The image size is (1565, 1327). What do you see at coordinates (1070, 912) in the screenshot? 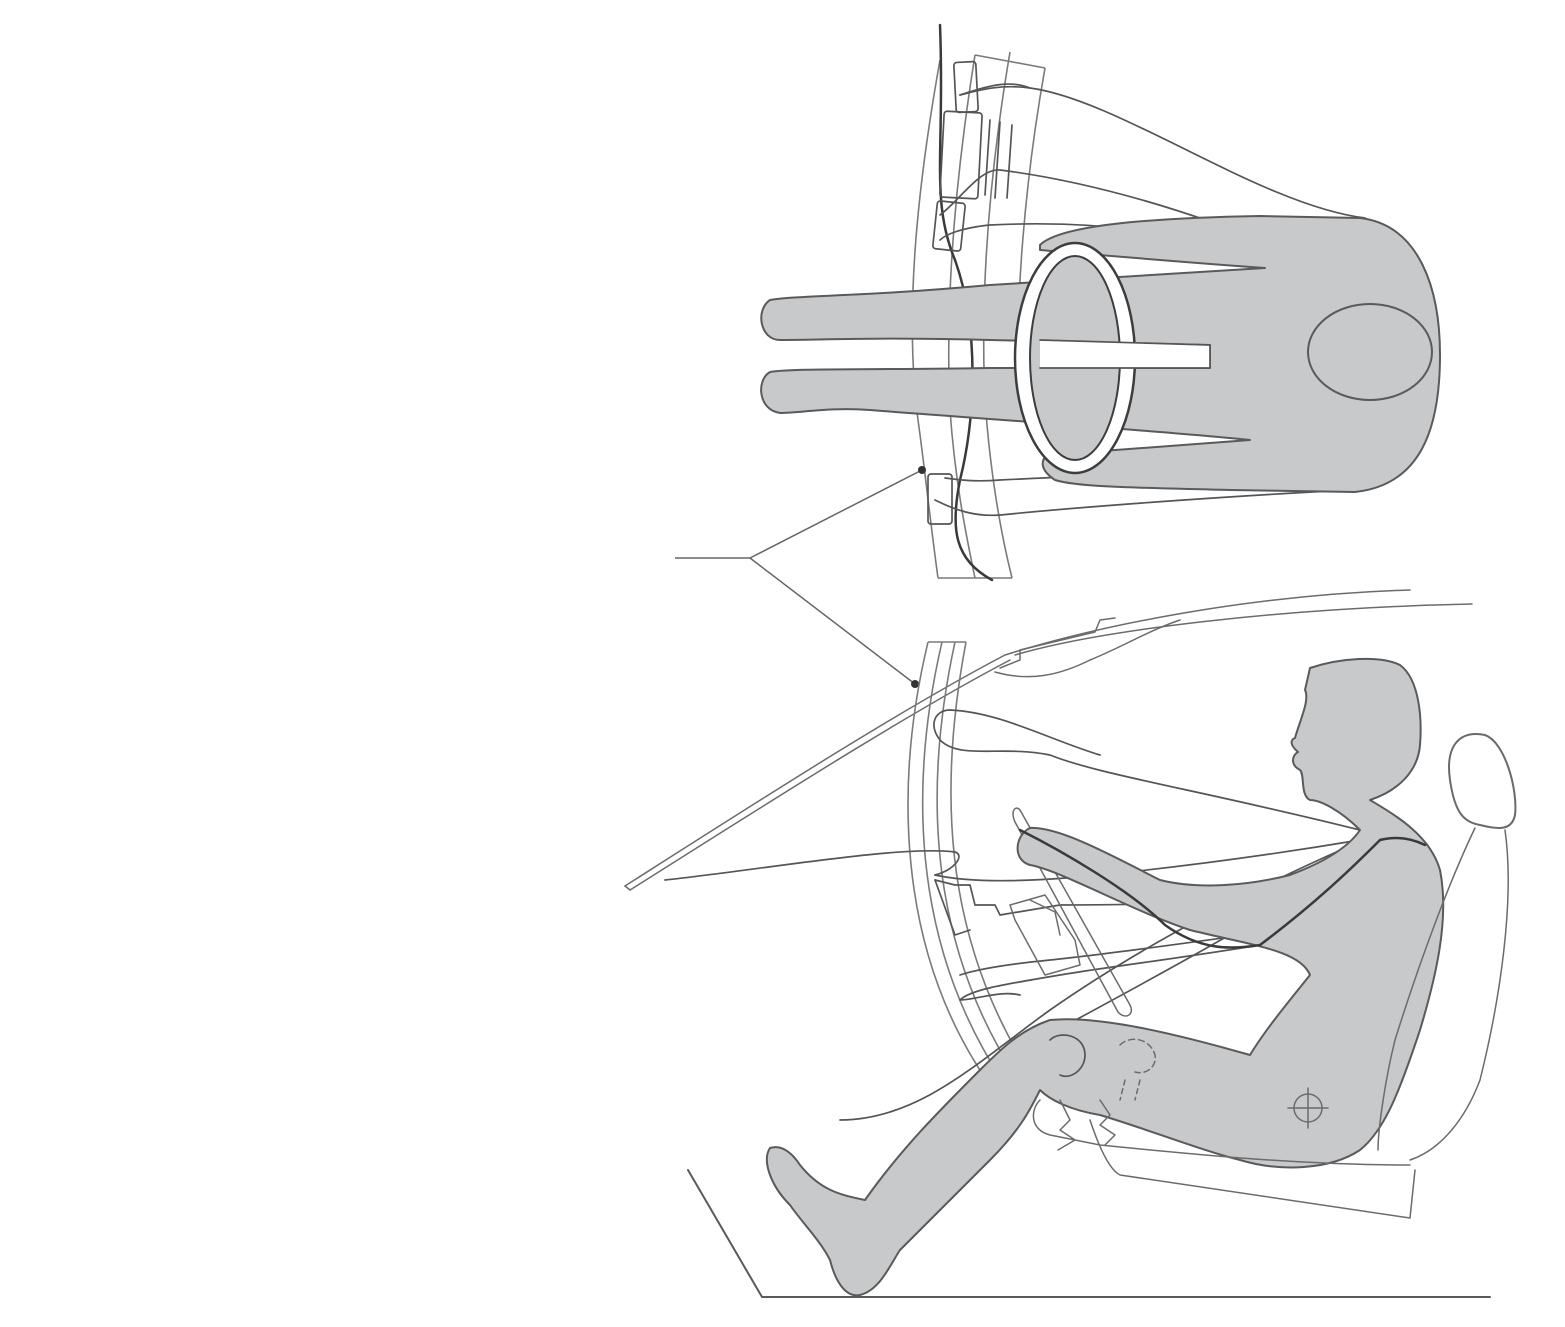
I see `side-view-steering-wheel` at bounding box center [1070, 912].